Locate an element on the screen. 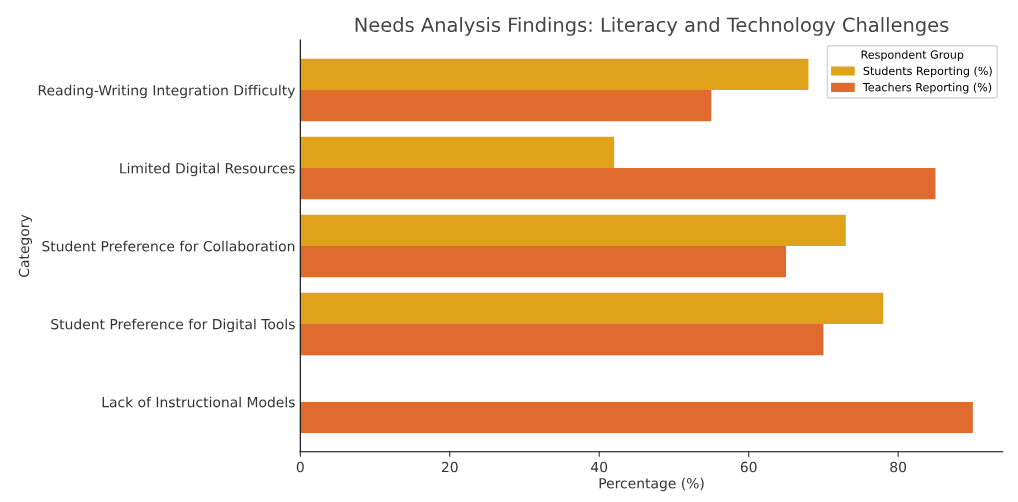  x-tick-label: 60 is located at coordinates (748, 467).